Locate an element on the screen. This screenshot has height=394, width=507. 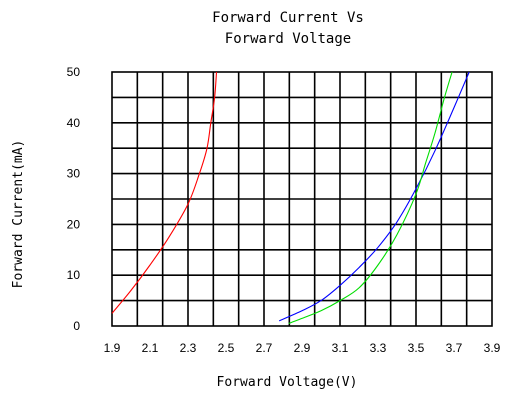
y-tick-label: 50 is located at coordinates (74, 72).